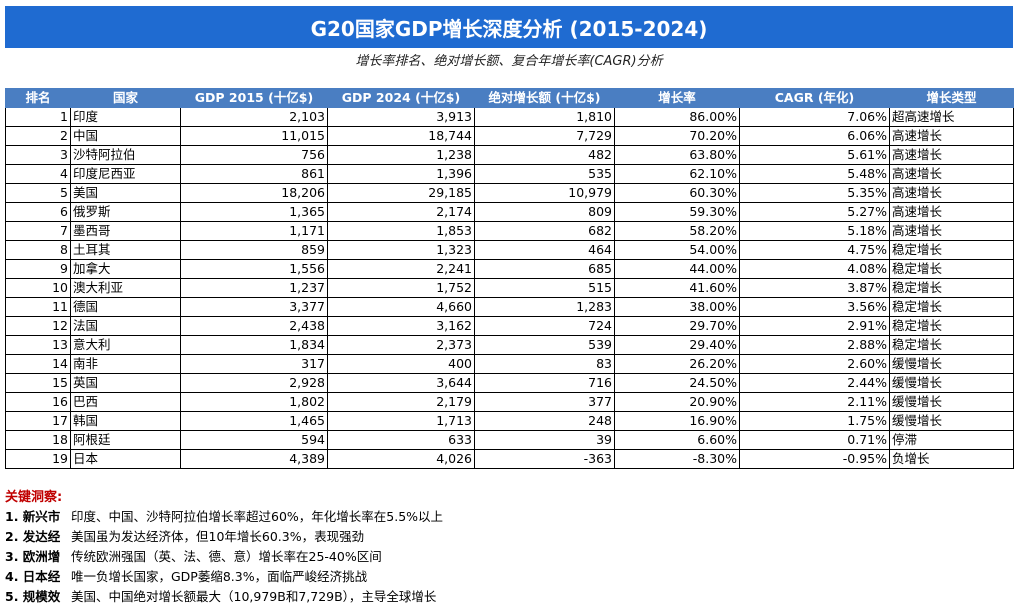 This screenshot has width=1016, height=607. What do you see at coordinates (544, 231) in the screenshot?
I see `absolute-growth-cell: 682` at bounding box center [544, 231].